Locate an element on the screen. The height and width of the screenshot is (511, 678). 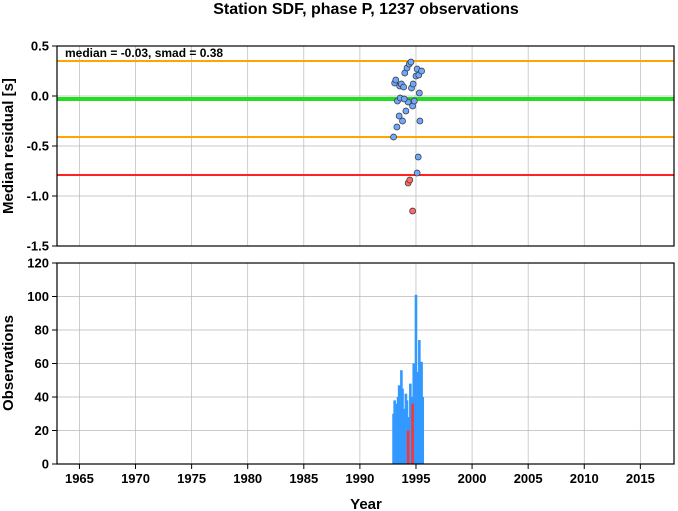
xtick-label: 2010 is located at coordinates (584, 478).